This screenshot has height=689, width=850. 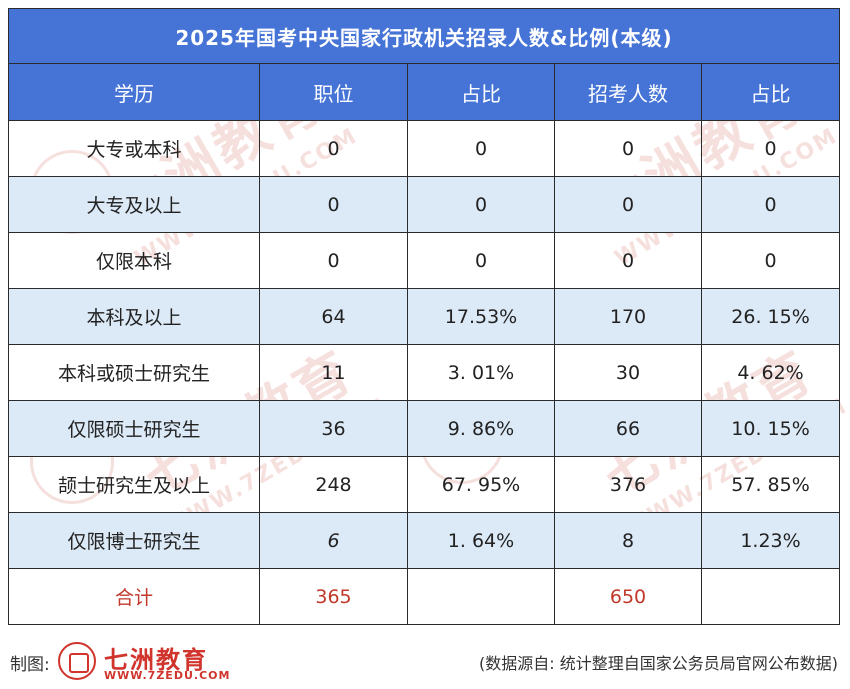 What do you see at coordinates (134, 596) in the screenshot?
I see `total-label: 合计` at bounding box center [134, 596].